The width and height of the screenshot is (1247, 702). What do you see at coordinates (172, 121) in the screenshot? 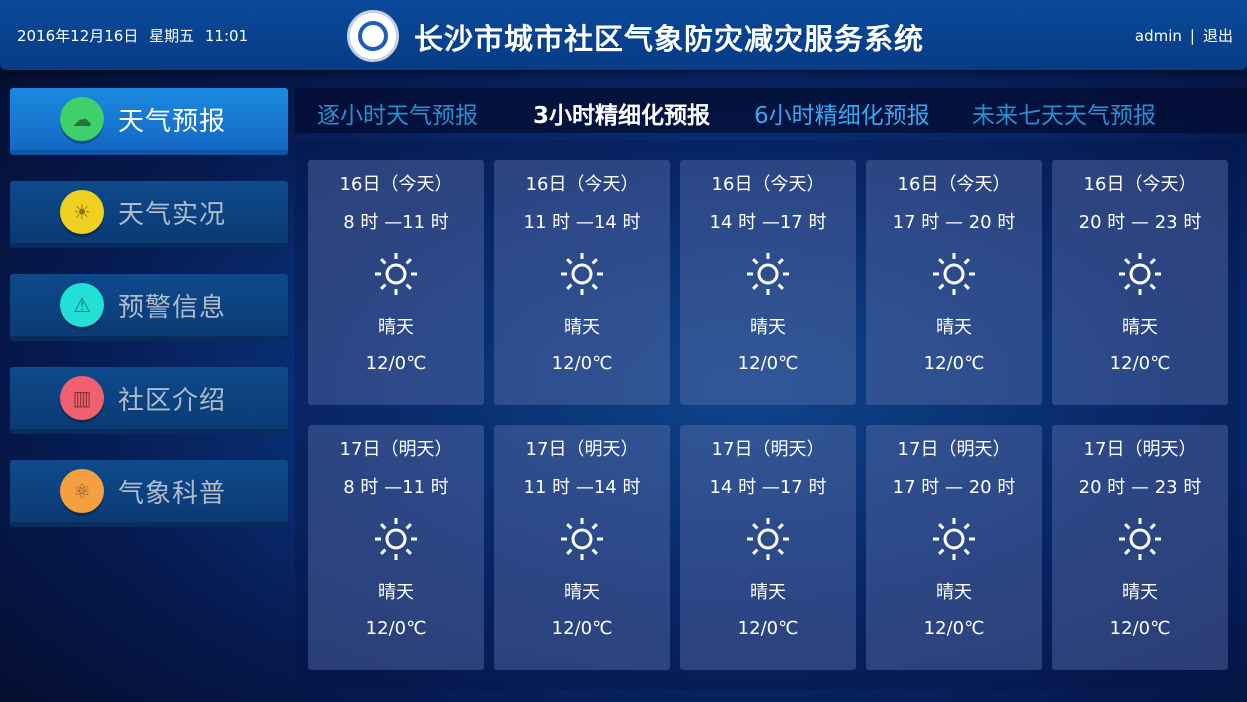
I see `sidebar-item-label: 天气预报` at bounding box center [172, 121].